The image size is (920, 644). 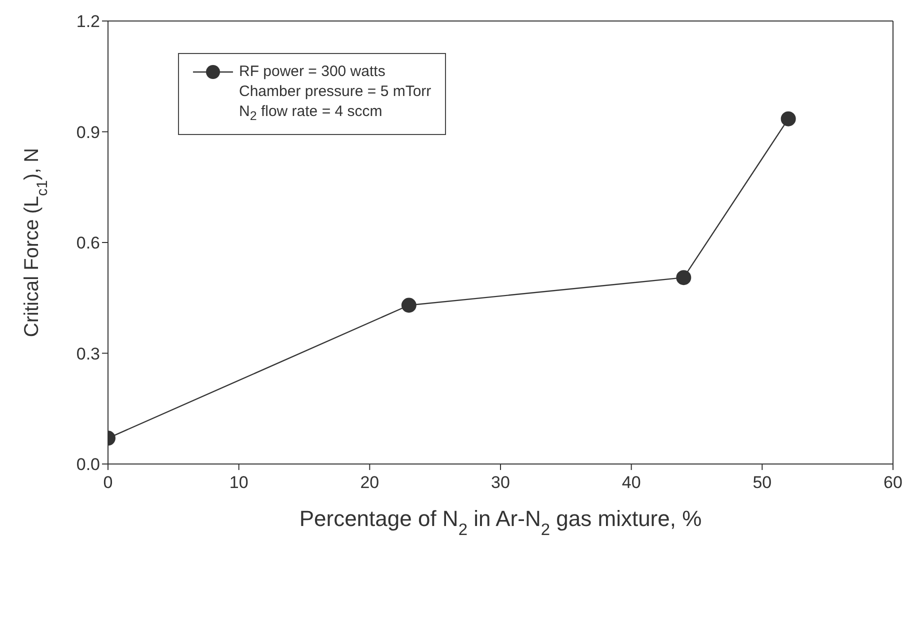 What do you see at coordinates (238, 482) in the screenshot?
I see `x-tick-label: 10` at bounding box center [238, 482].